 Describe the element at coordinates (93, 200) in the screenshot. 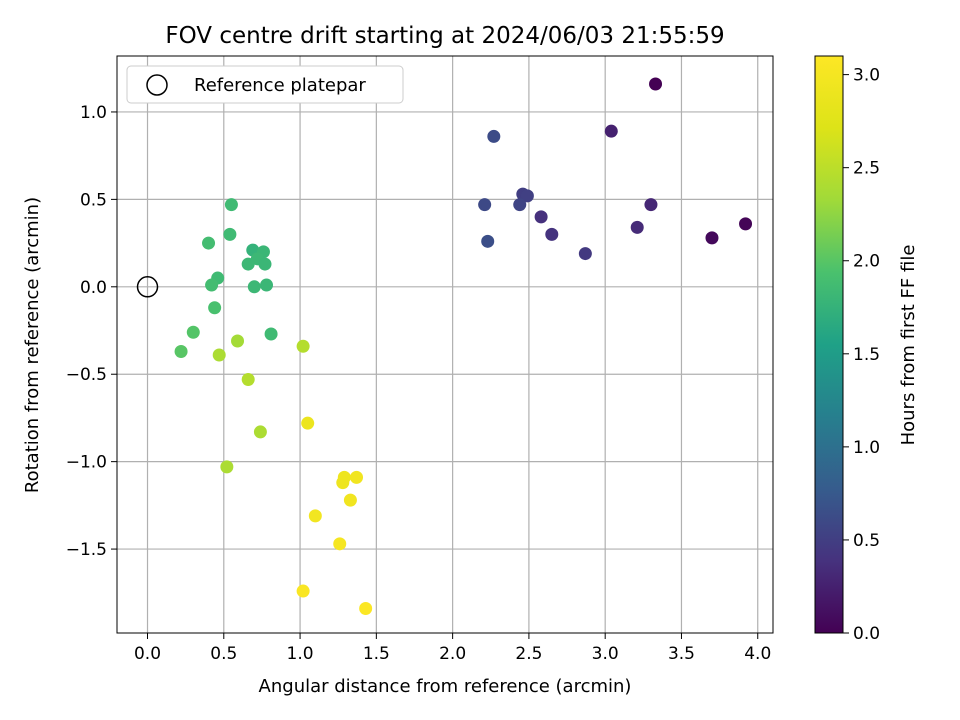

I see `y-tick-label: 0.5` at that location.